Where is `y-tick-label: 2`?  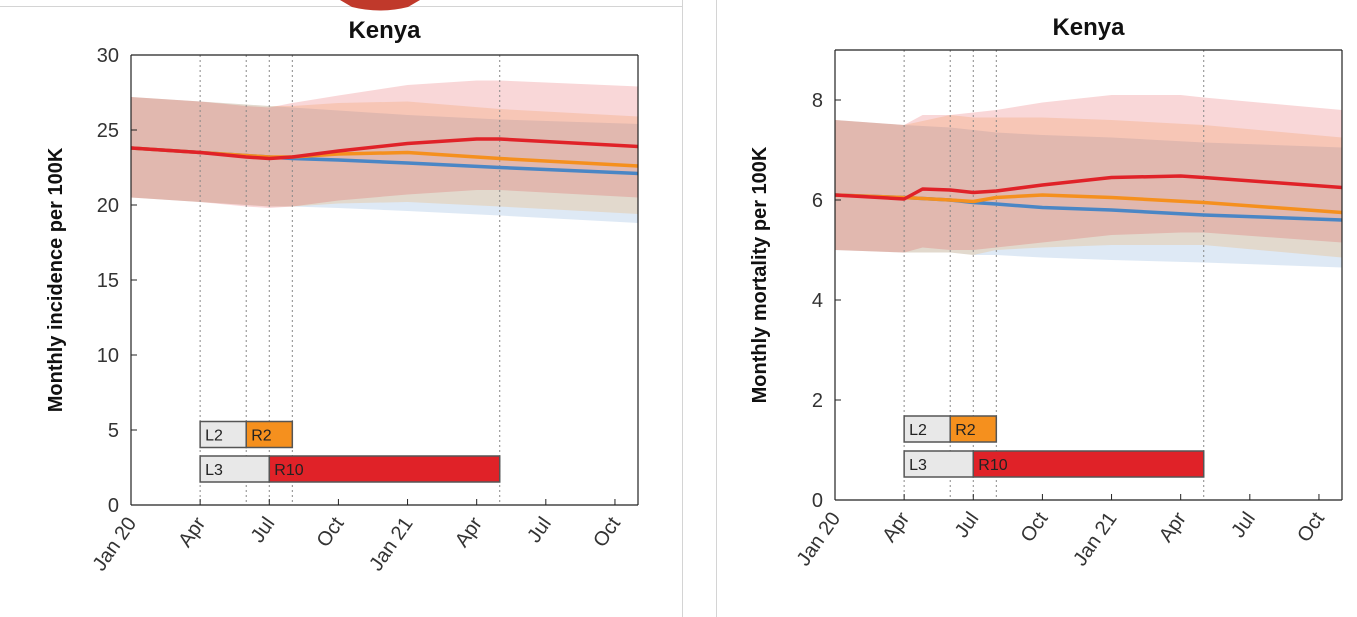 y-tick-label: 2 is located at coordinates (817, 401).